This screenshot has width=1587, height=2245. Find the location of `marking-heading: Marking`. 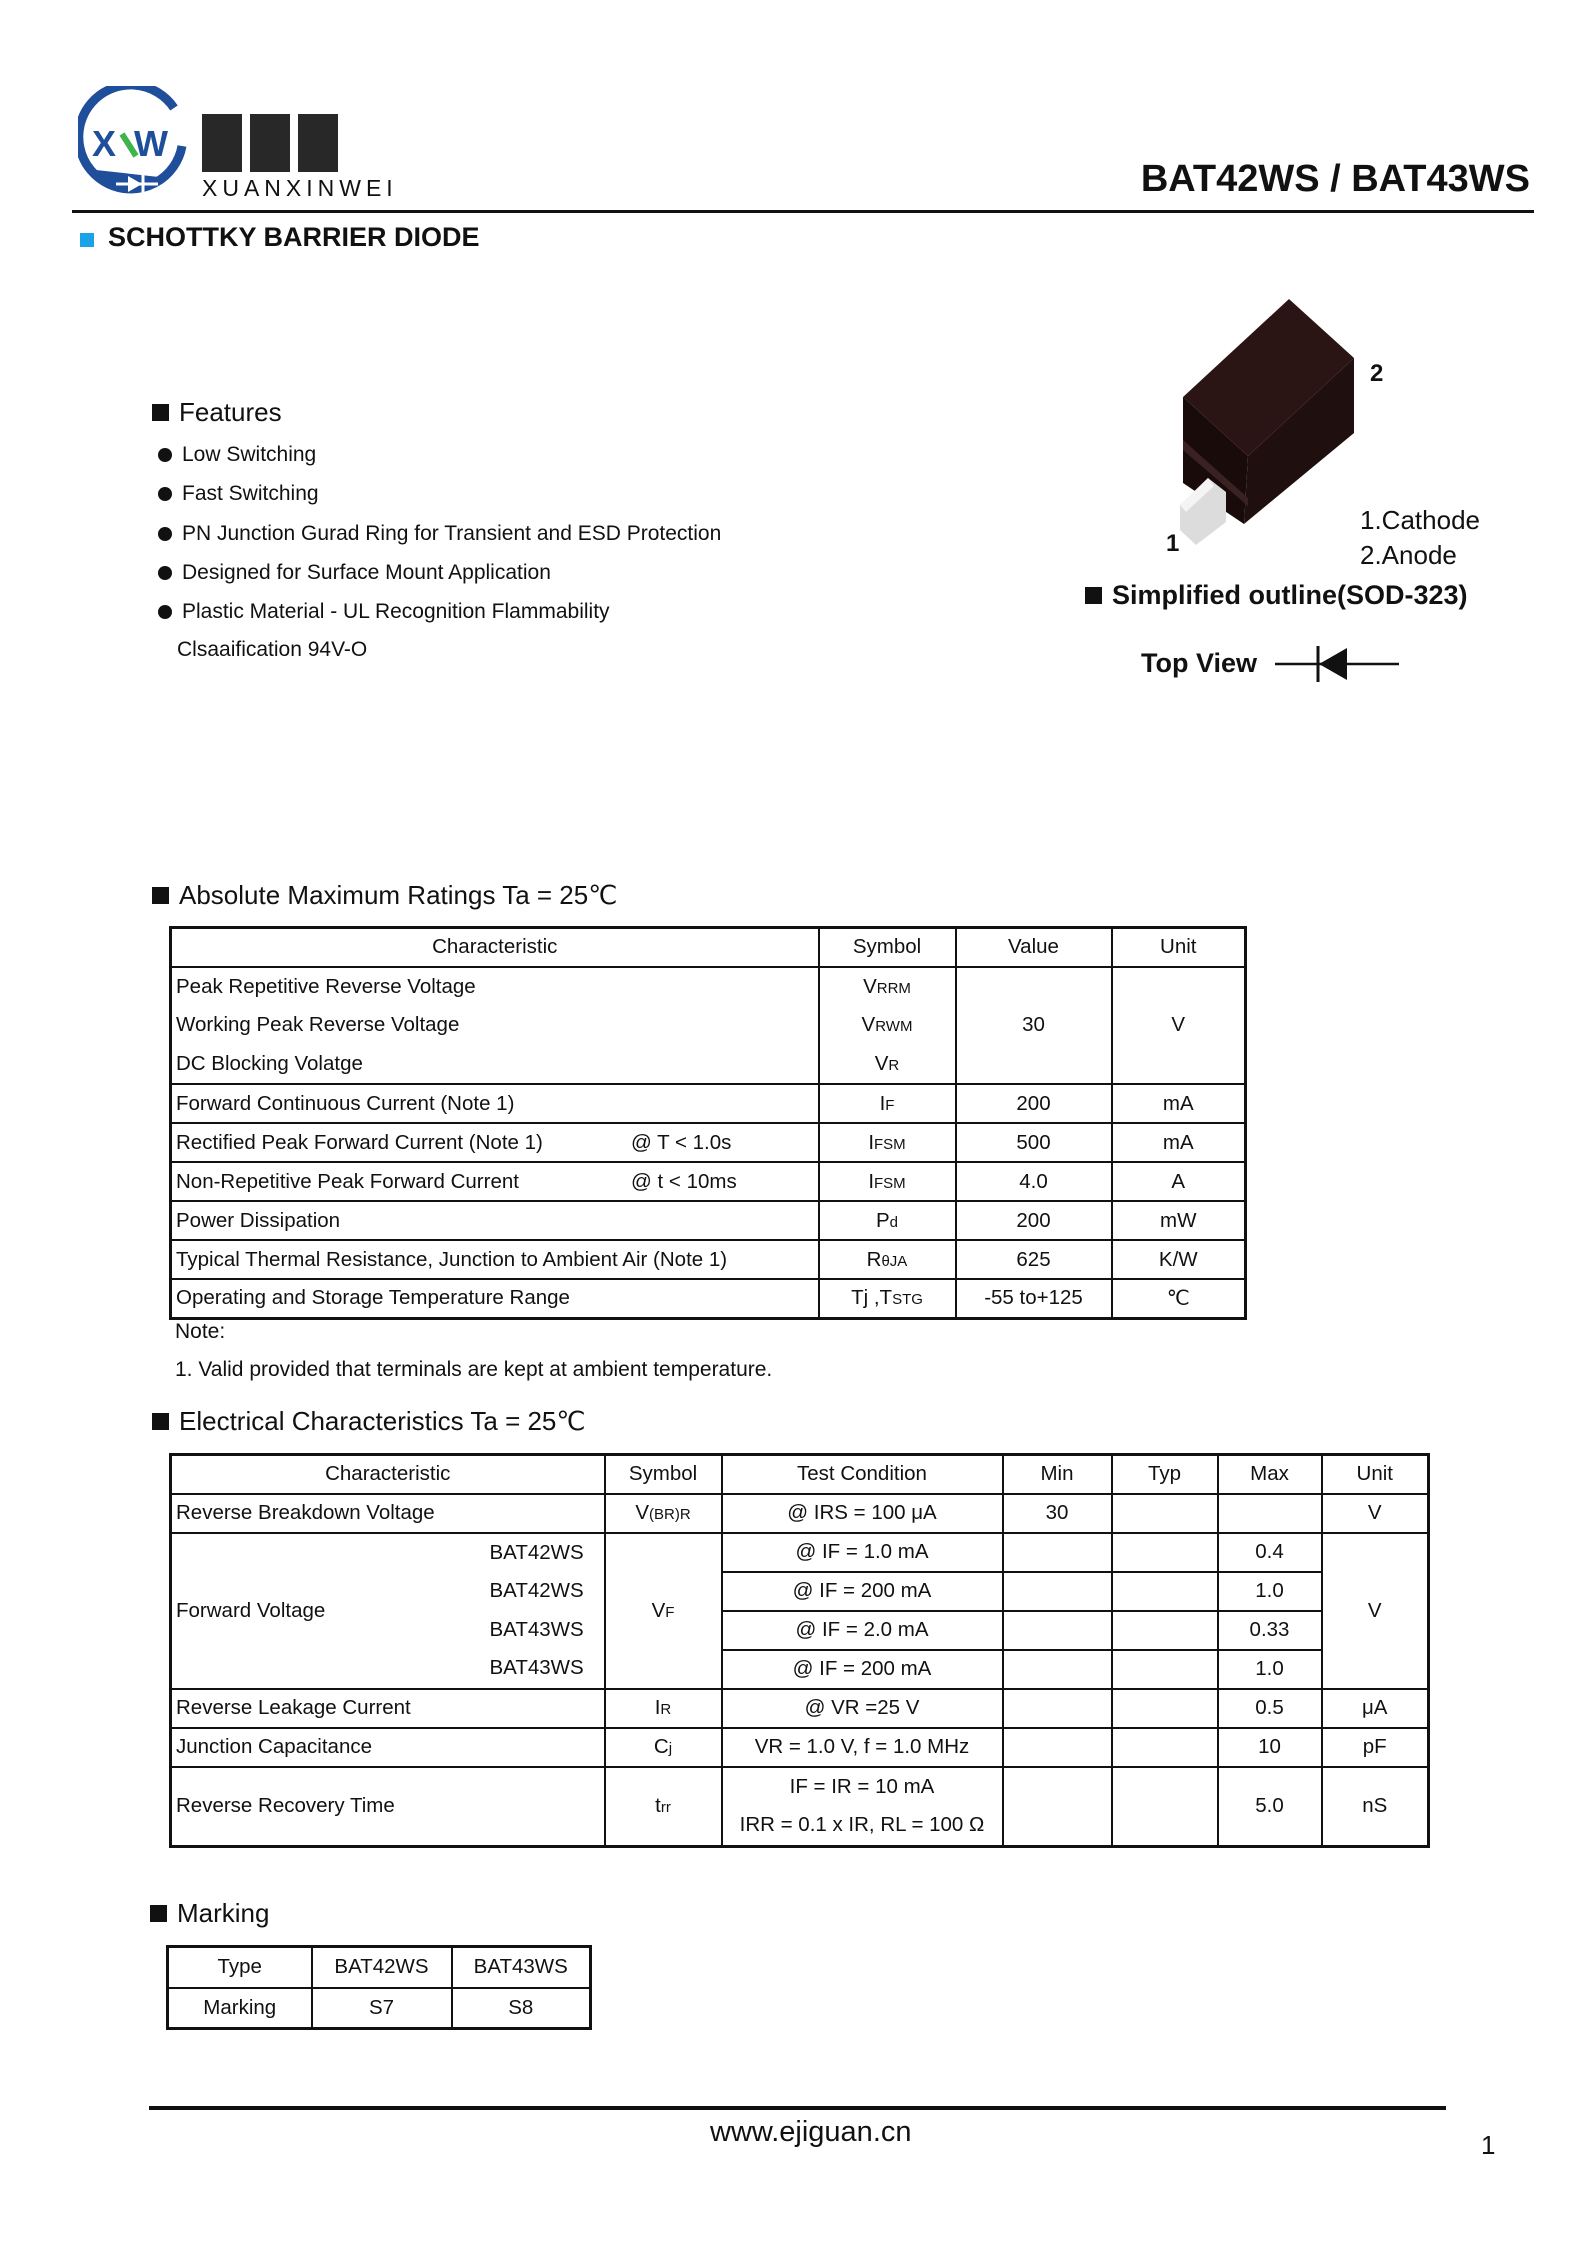

marking-heading: Marking is located at coordinates (209, 1913).